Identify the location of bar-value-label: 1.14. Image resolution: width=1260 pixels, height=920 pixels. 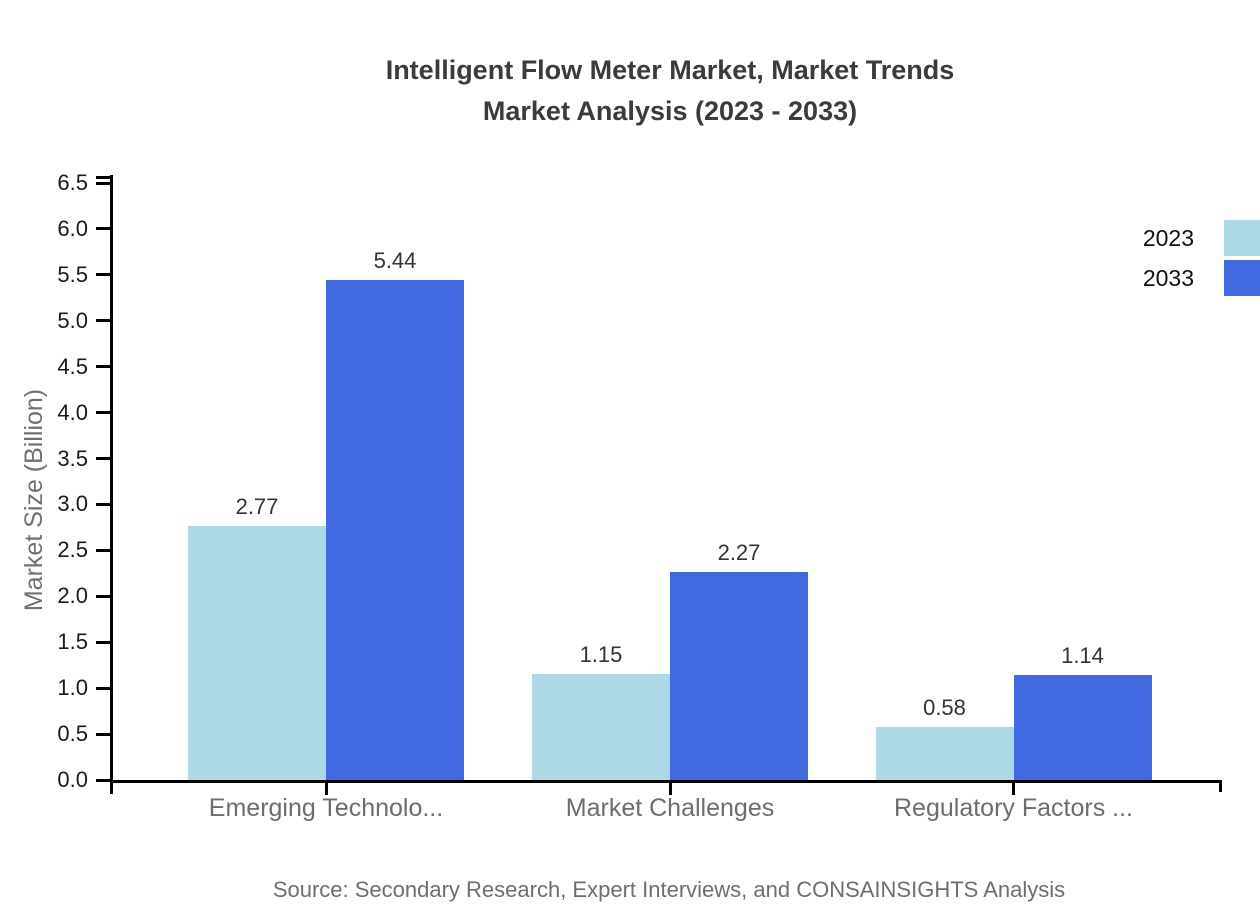
(1082, 656).